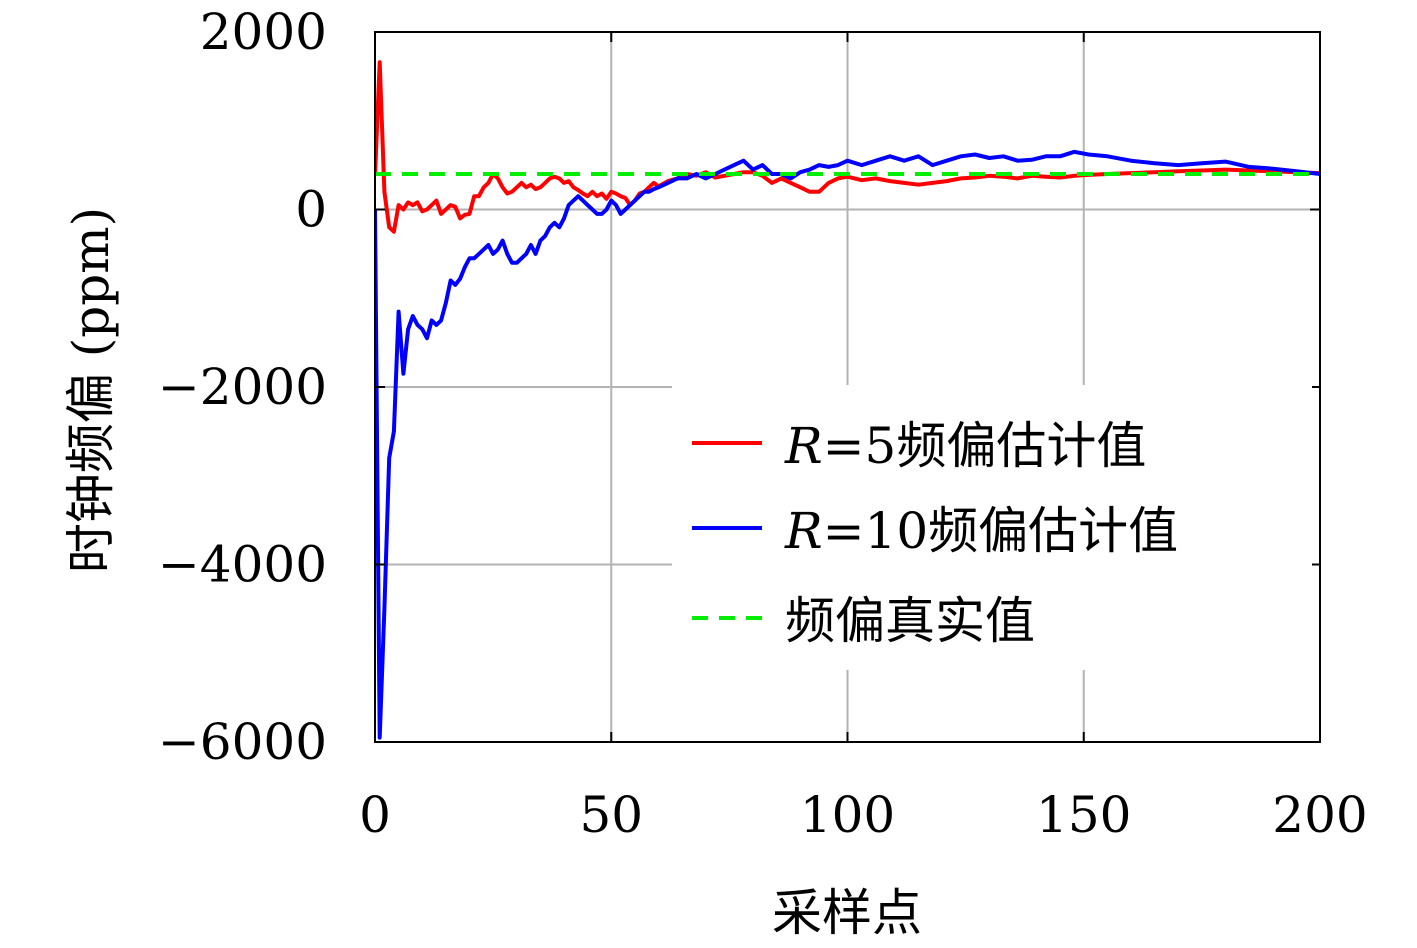 Image resolution: width=1417 pixels, height=948 pixels. I want to click on y-tick-label: −6000, so click(242, 742).